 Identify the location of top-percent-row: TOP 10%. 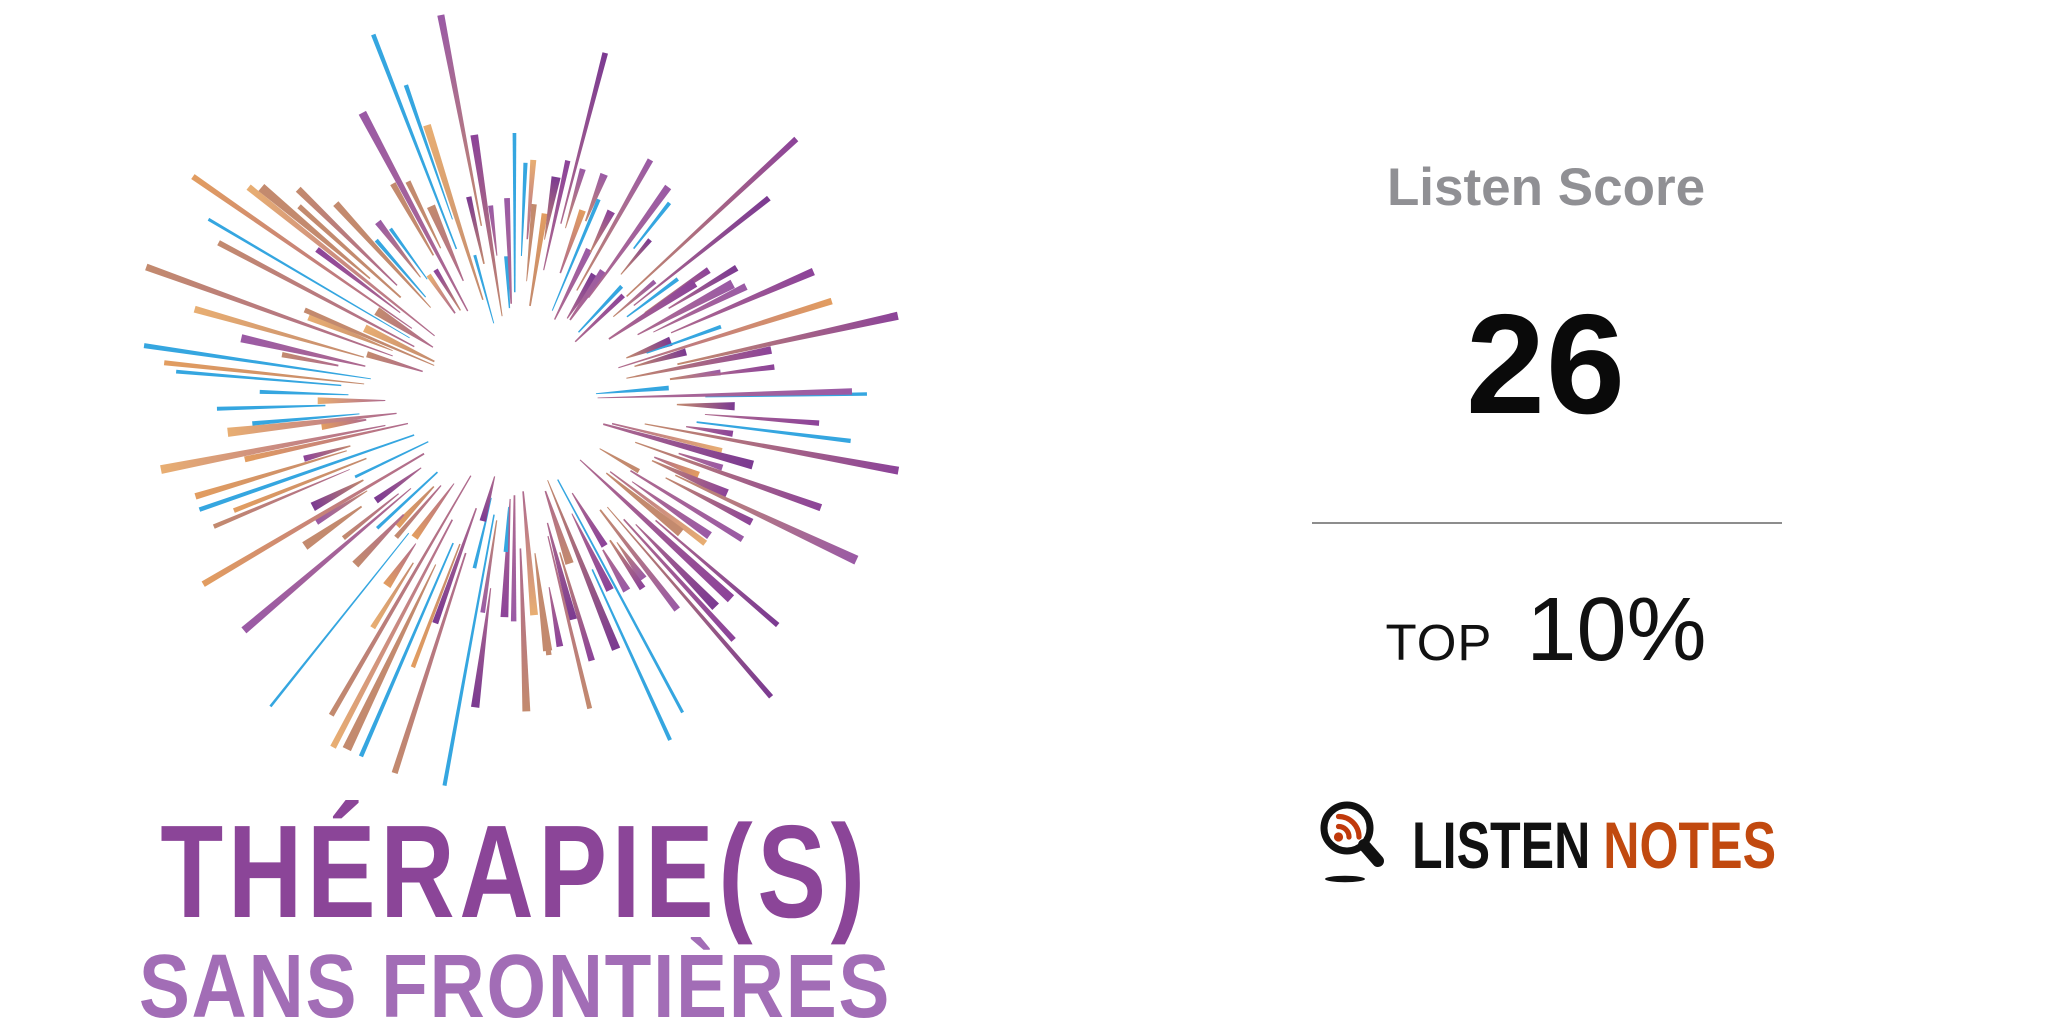
(1546, 630).